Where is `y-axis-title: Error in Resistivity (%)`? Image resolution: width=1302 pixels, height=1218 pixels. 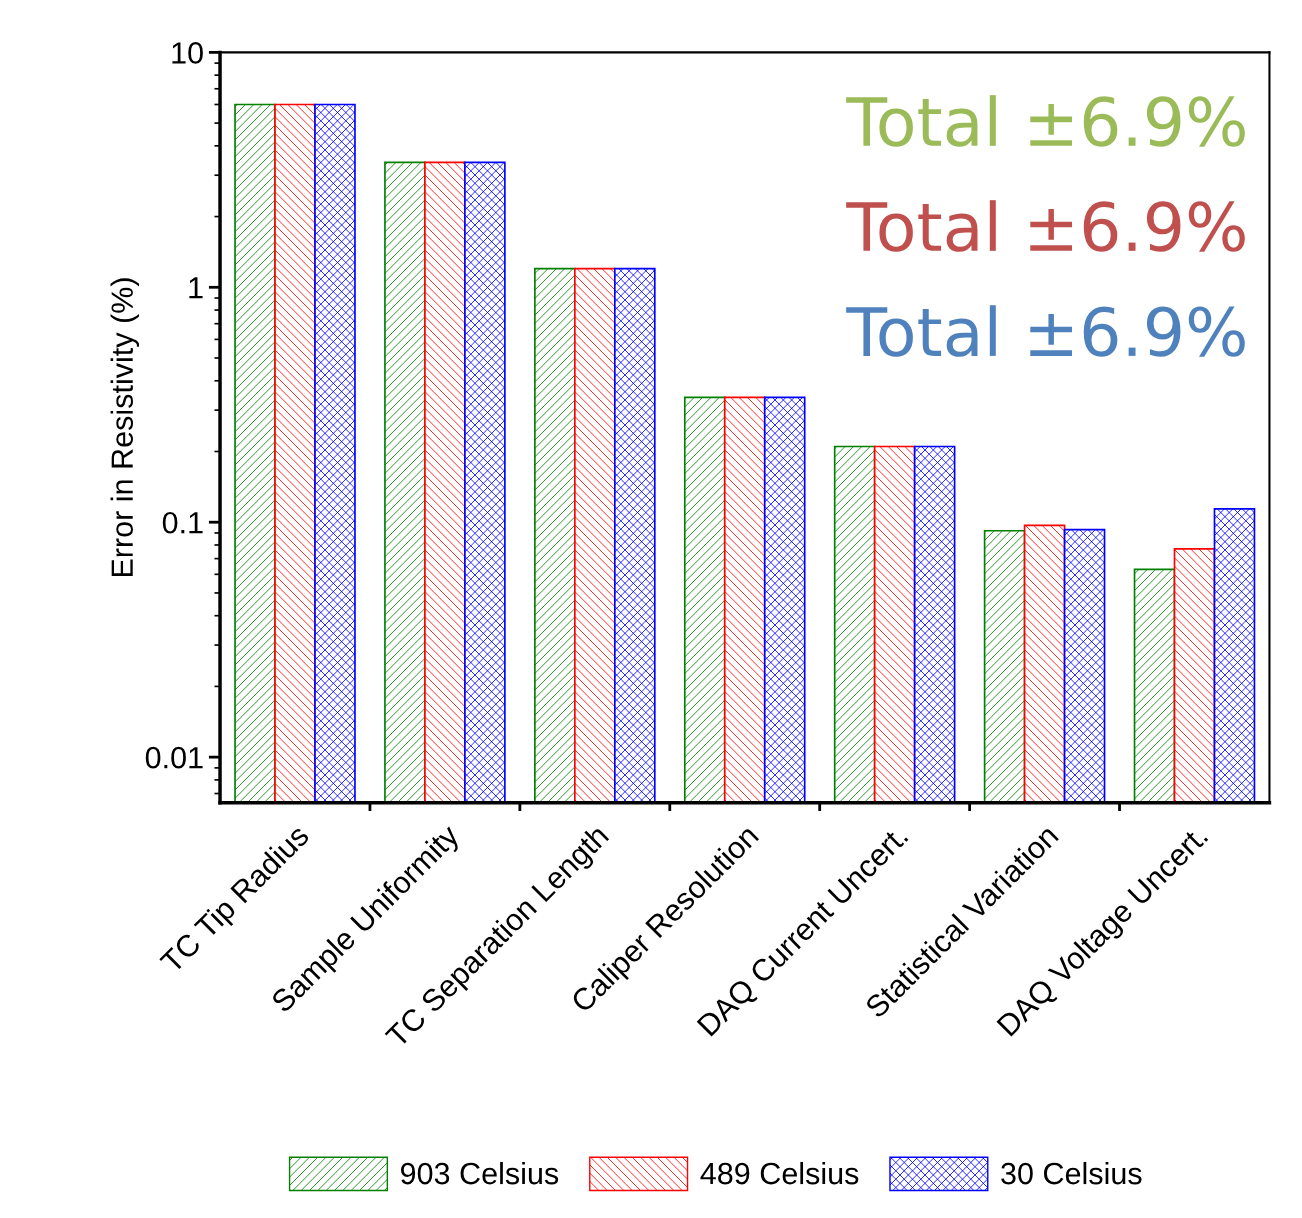
y-axis-title: Error in Resistivity (%) is located at coordinates (125, 427).